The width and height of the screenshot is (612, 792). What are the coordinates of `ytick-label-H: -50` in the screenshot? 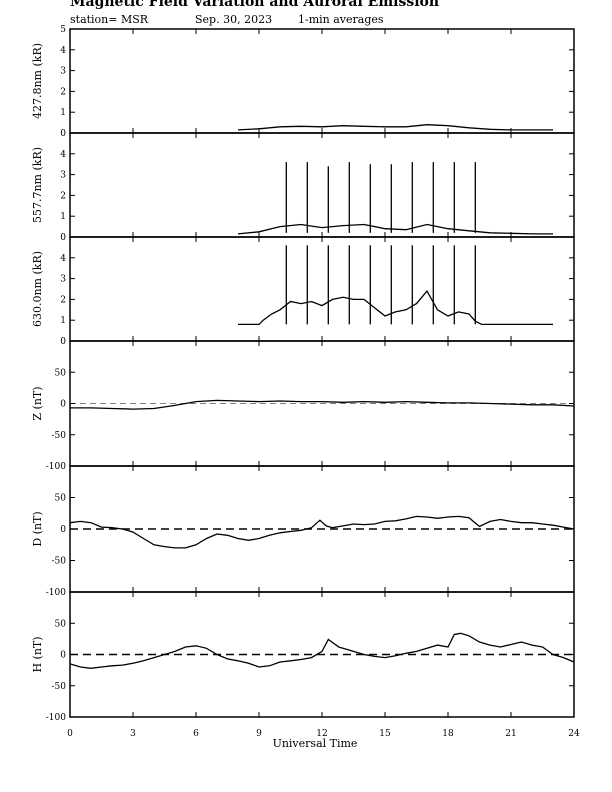 It's located at (59, 687).